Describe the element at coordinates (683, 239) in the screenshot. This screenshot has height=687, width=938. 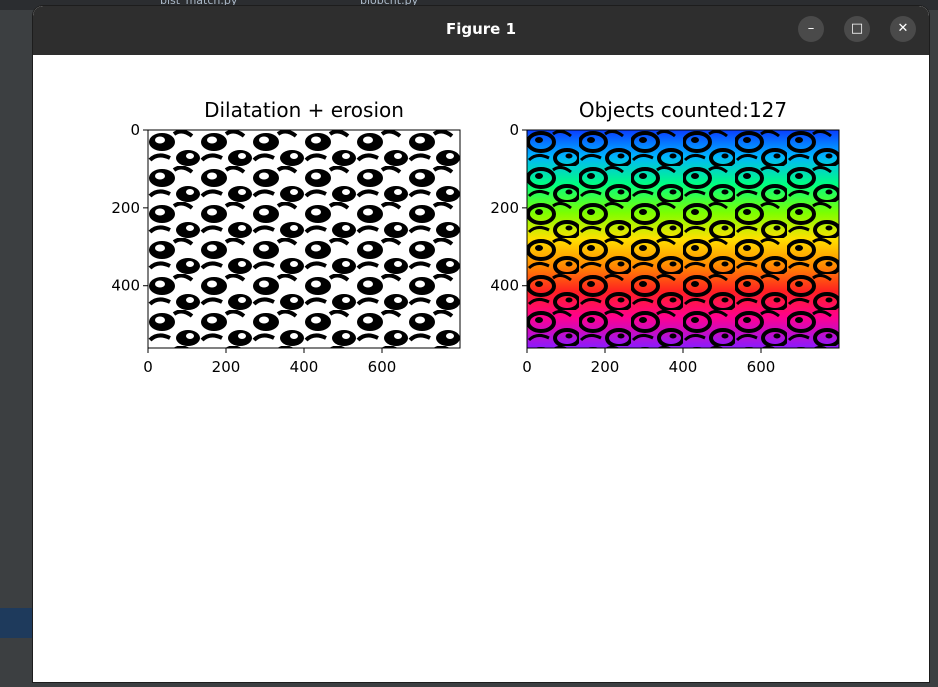
I see `subplot-2-image` at that location.